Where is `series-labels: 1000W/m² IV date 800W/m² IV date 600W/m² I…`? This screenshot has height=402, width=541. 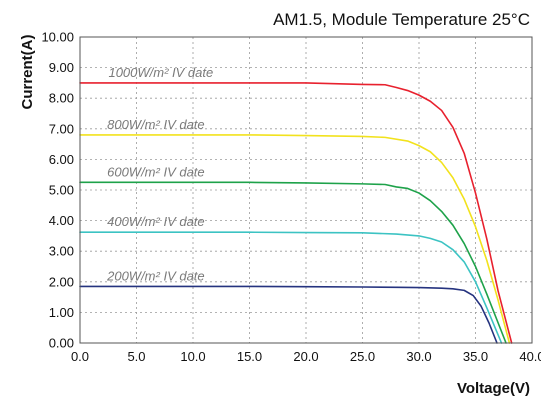 series-labels: 1000W/m² IV date 800W/m² IV date 600W/m² I… is located at coordinates (159, 174).